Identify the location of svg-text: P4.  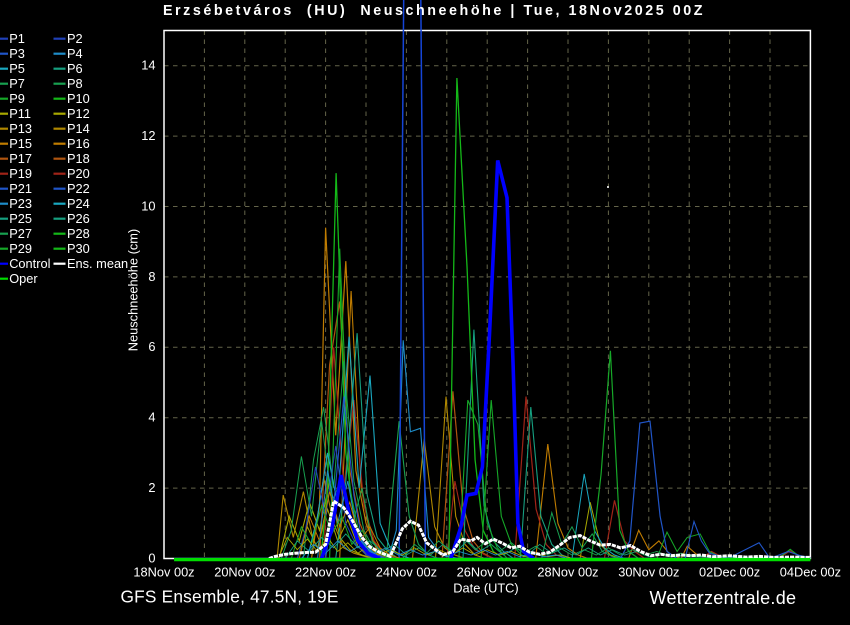
(75, 53).